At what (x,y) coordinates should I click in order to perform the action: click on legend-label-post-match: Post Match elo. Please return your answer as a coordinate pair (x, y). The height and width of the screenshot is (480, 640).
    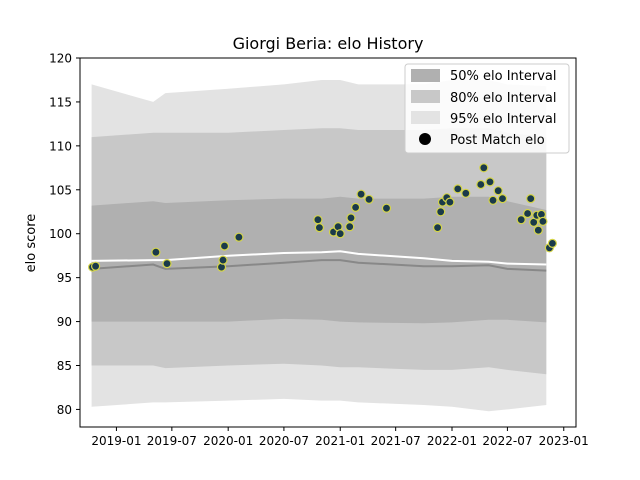
    Looking at the image, I should click on (497, 140).